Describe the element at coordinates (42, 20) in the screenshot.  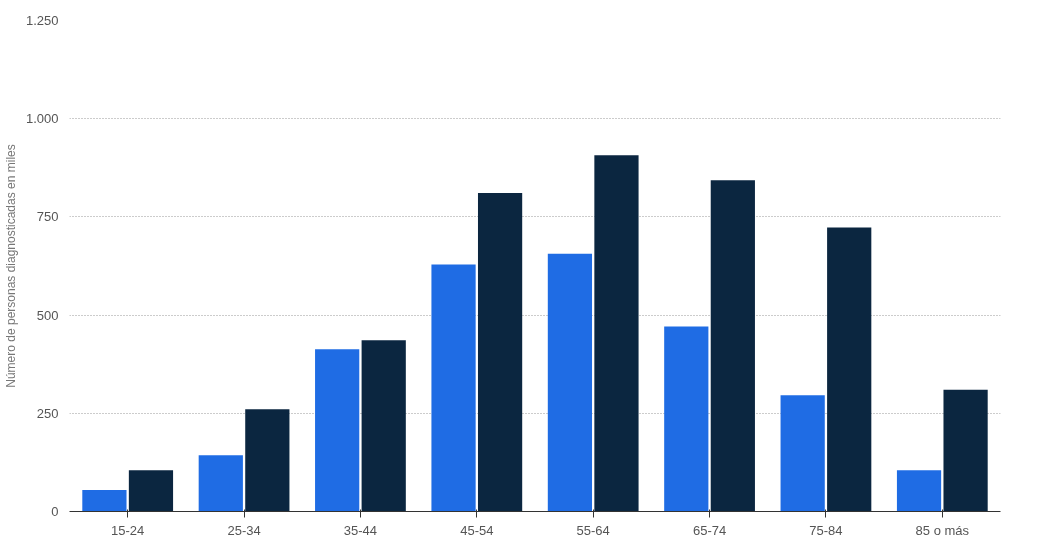
I see `y-tick-label: 1.250` at that location.